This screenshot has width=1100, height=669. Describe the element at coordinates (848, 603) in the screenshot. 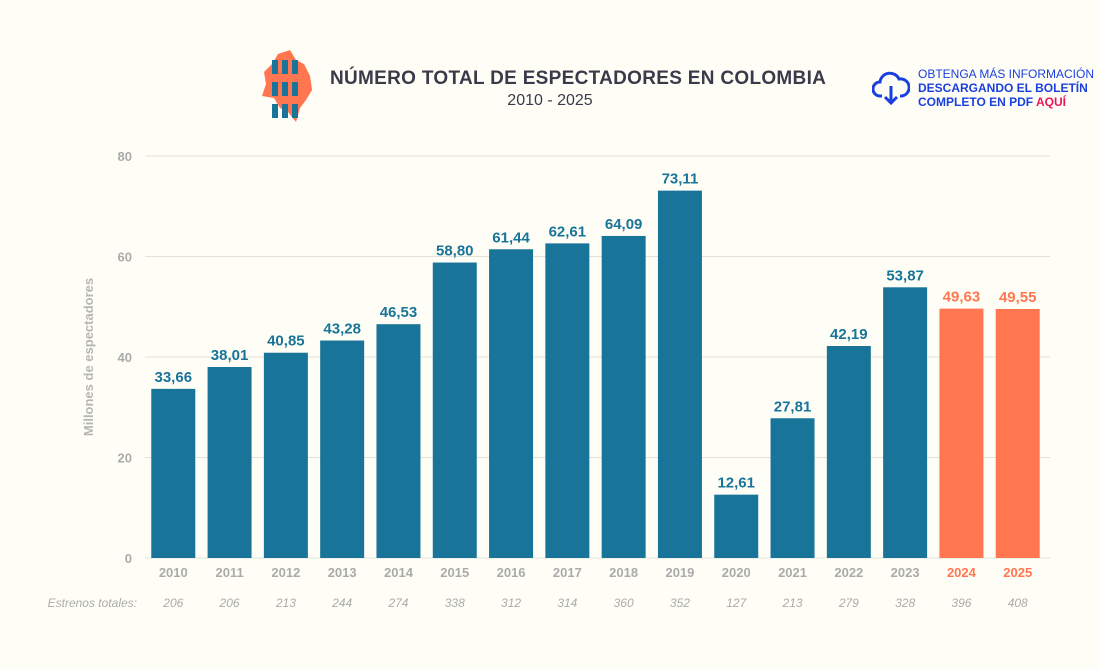

I see `premieres-count: 279` at that location.